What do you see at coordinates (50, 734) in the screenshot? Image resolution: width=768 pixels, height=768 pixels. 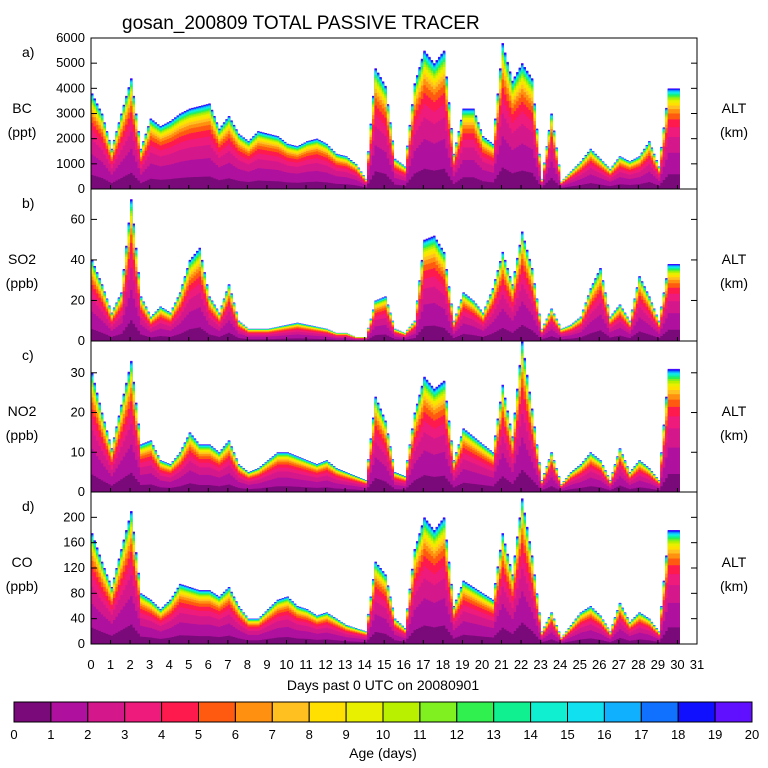 I see `colorbar-tick-label: 1` at bounding box center [50, 734].